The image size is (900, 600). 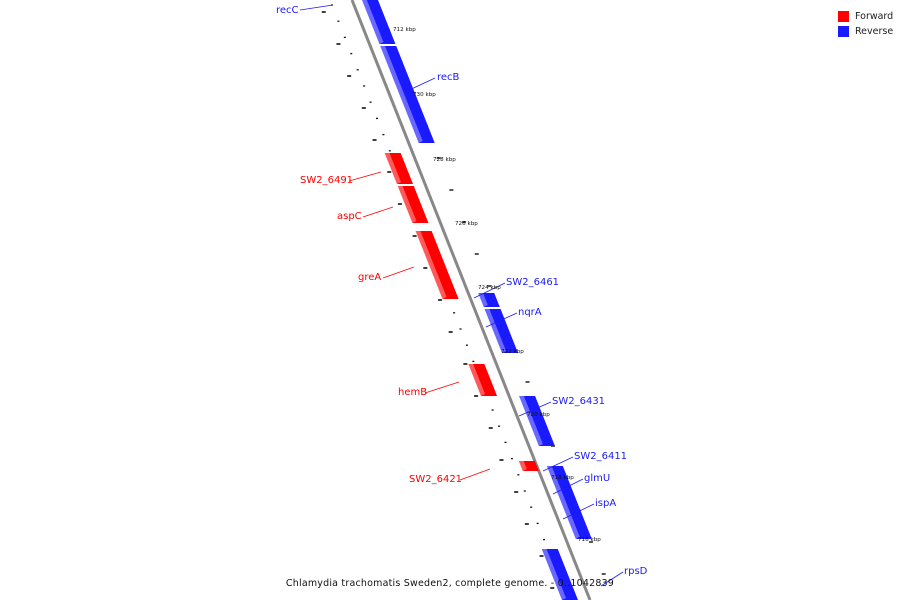 I want to click on forward-swatch, so click(x=843, y=16).